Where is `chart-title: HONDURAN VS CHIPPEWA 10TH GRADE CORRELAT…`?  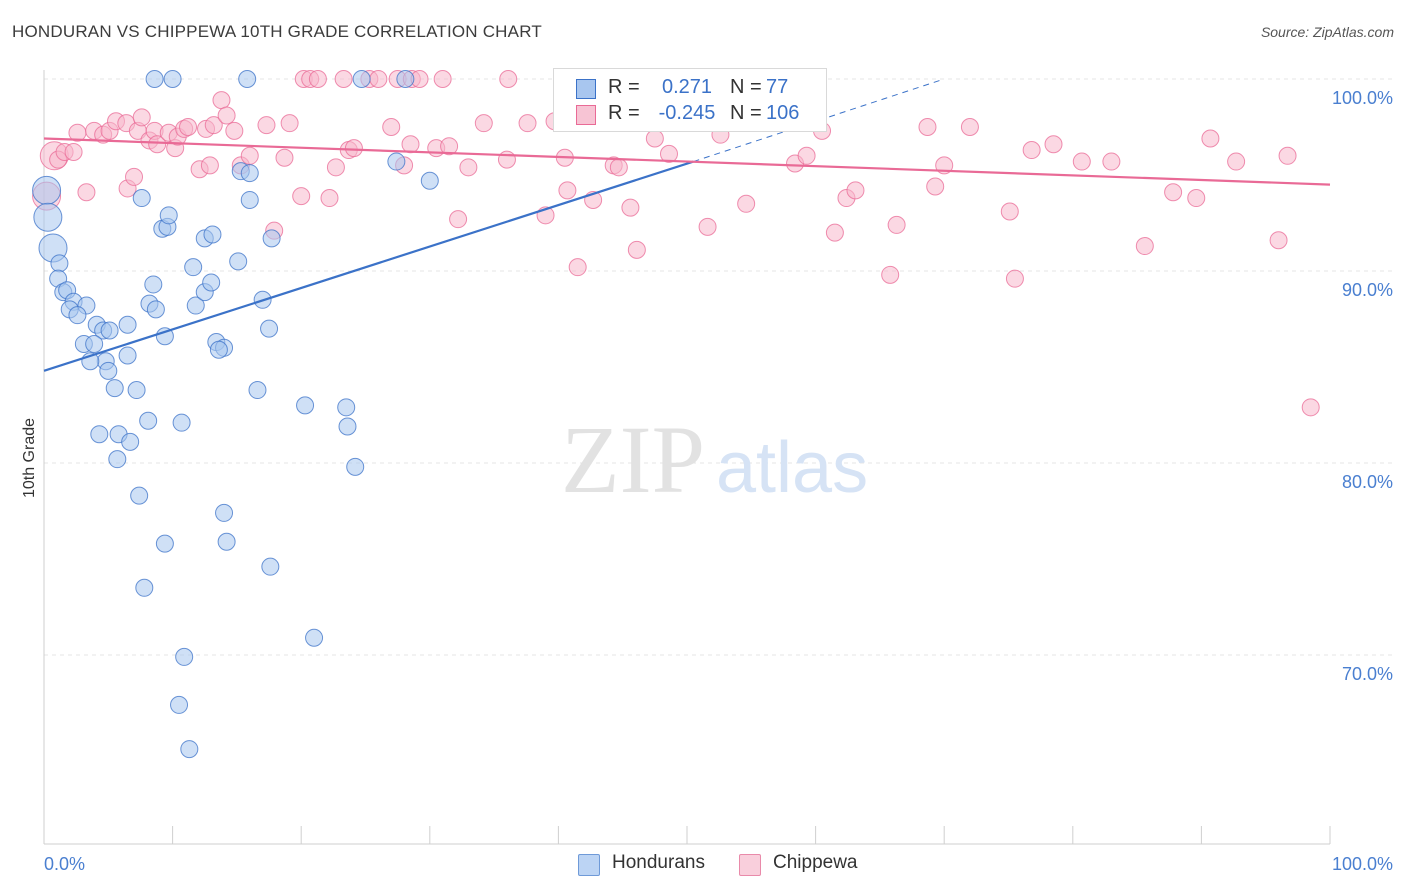 chart-title: HONDURAN VS CHIPPEWA 10TH GRADE CORRELAT… is located at coordinates (277, 31).